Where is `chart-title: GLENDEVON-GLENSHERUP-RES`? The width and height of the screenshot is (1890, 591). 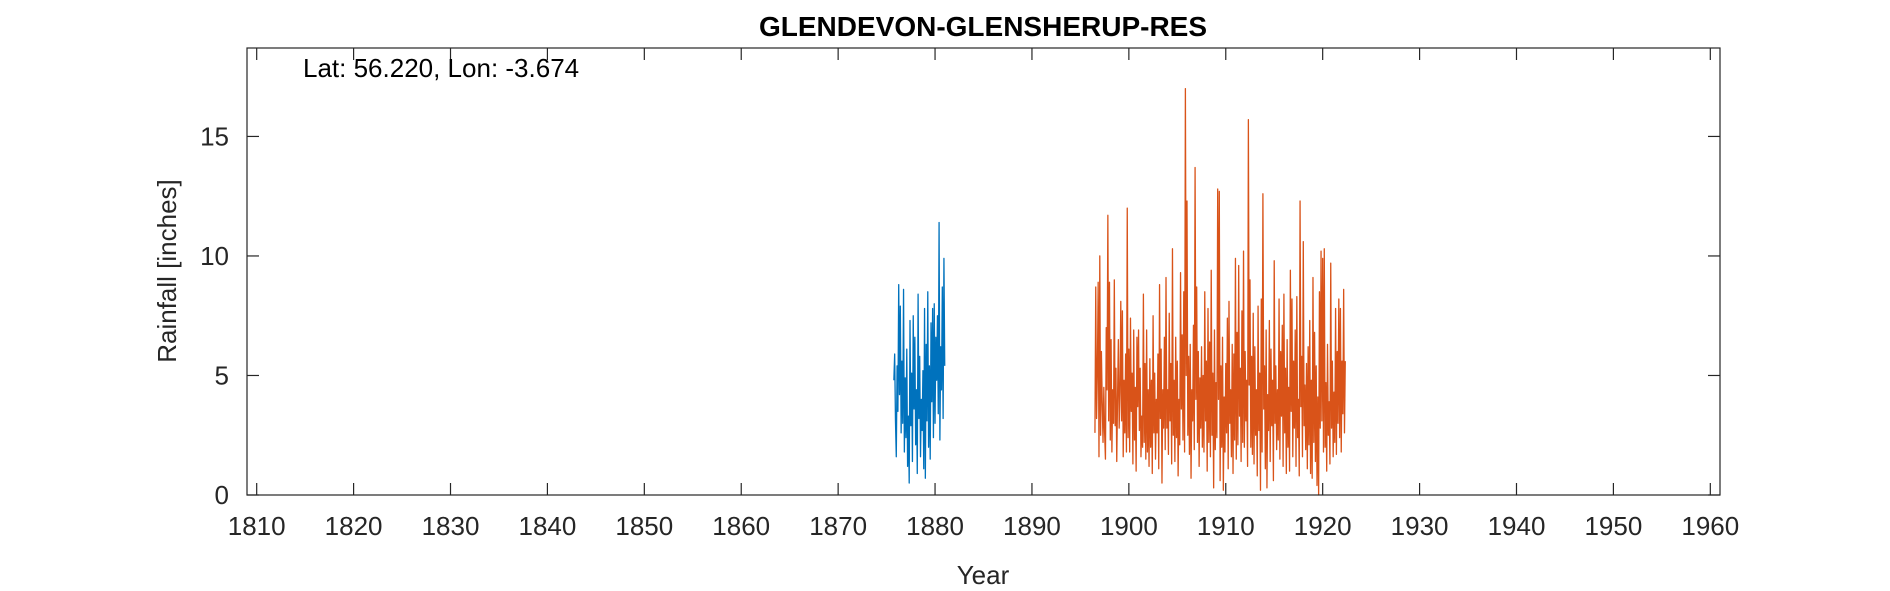 chart-title: GLENDEVON-GLENSHERUP-RES is located at coordinates (983, 26).